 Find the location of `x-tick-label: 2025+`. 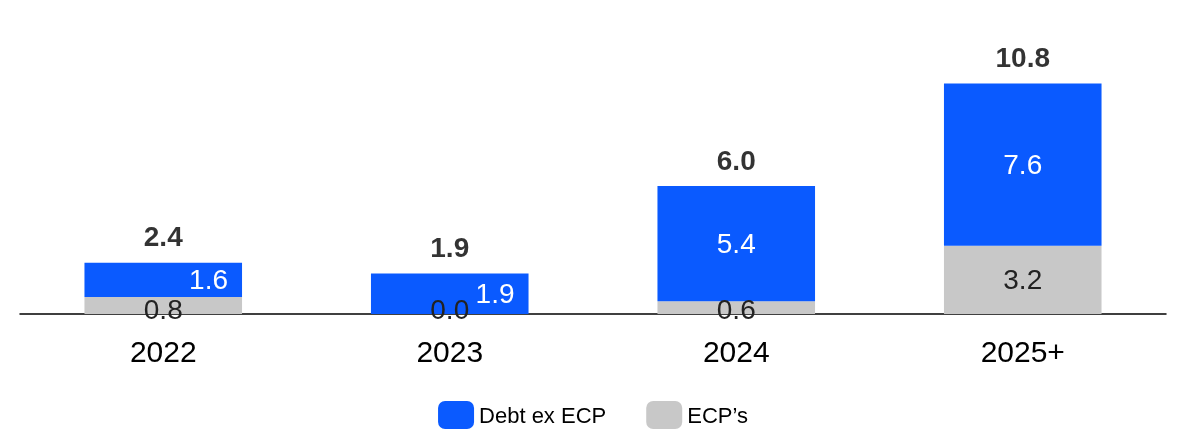

x-tick-label: 2025+ is located at coordinates (1022, 351).